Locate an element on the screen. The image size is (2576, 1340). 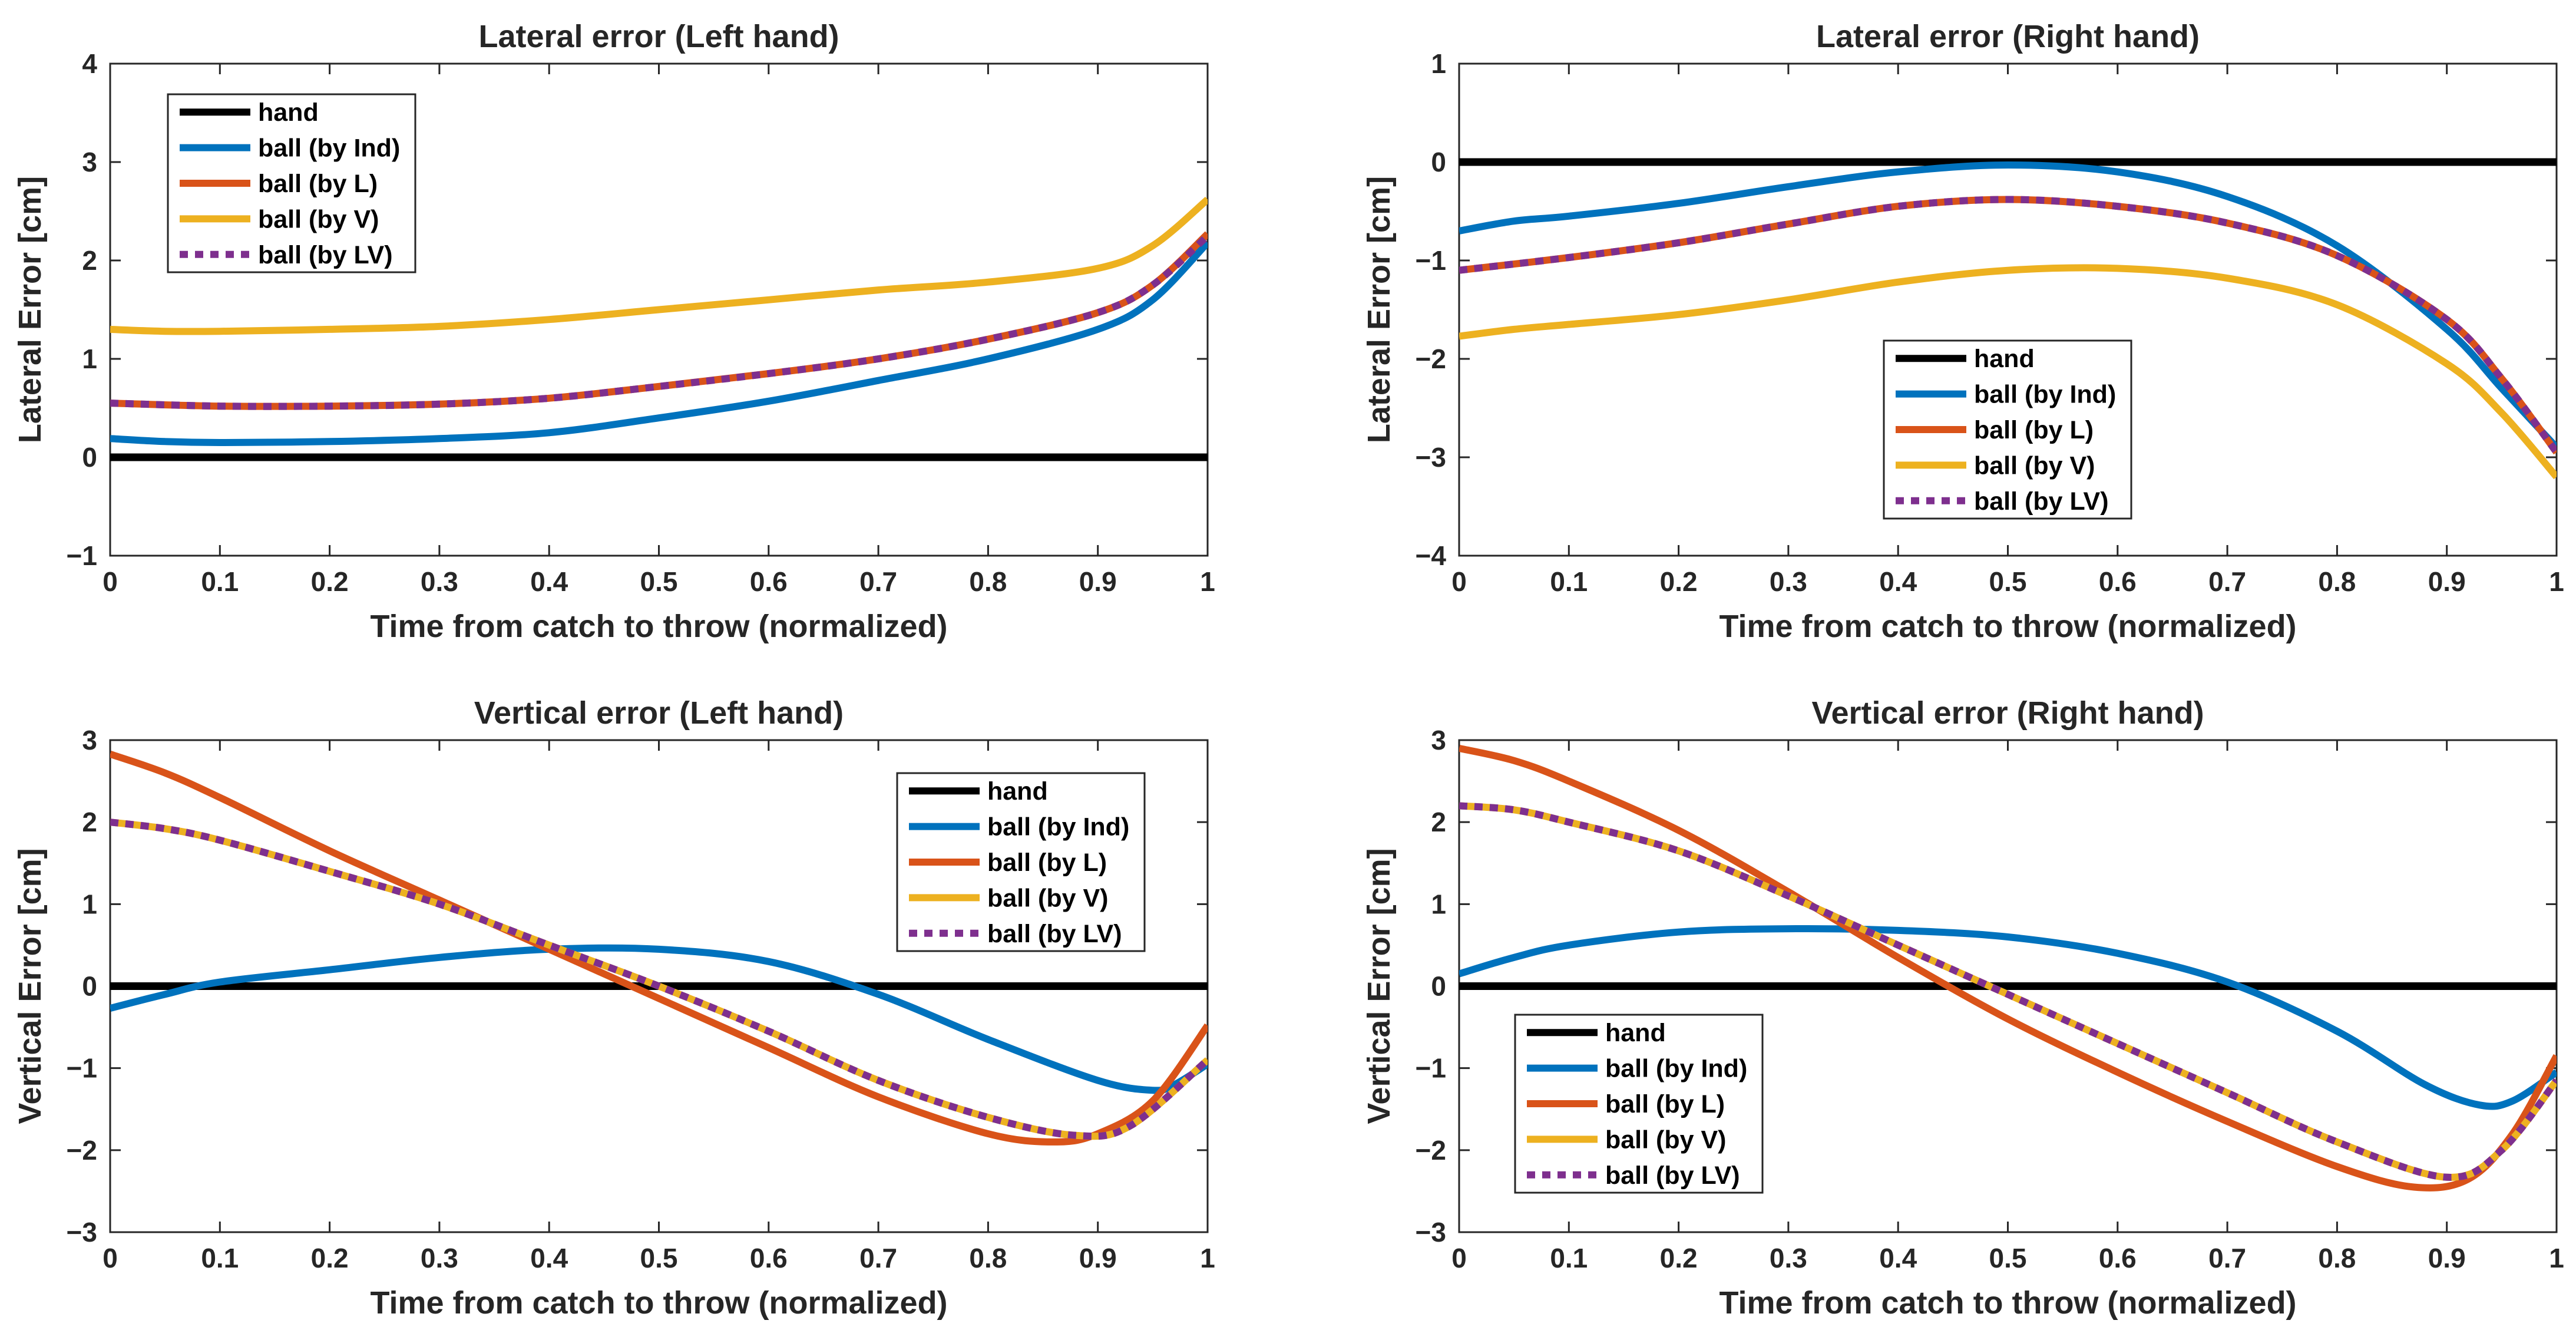
legend-label: ball (by V) is located at coordinates (1665, 1140).